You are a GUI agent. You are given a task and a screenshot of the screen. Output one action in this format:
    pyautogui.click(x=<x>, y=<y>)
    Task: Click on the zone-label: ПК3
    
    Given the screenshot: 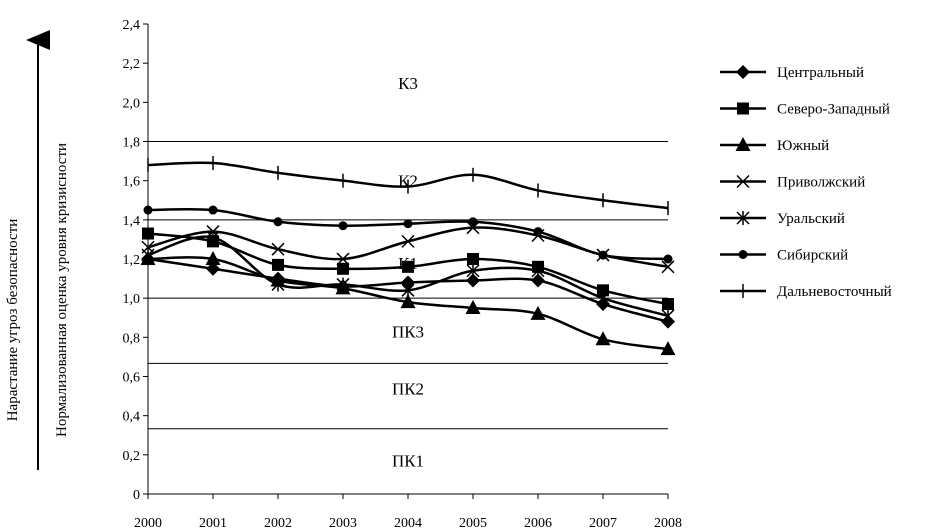 What is the action you would take?
    pyautogui.click(x=408, y=331)
    